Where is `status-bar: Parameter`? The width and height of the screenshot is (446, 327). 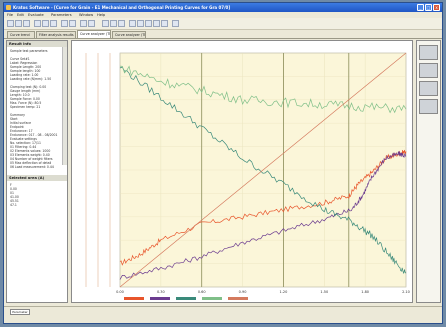
status-bar: Parameter is located at coordinates (223, 314).